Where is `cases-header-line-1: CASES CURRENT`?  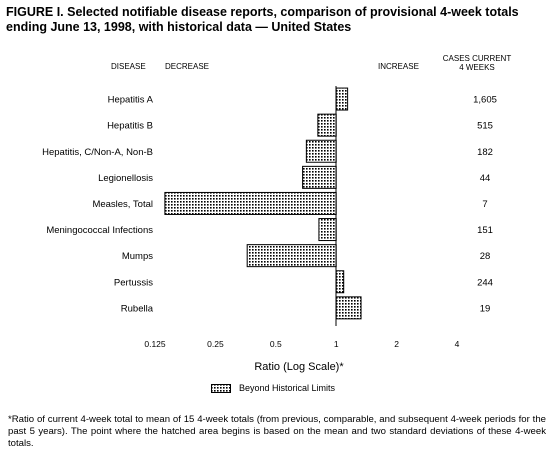 cases-header-line-1: CASES CURRENT is located at coordinates (477, 58).